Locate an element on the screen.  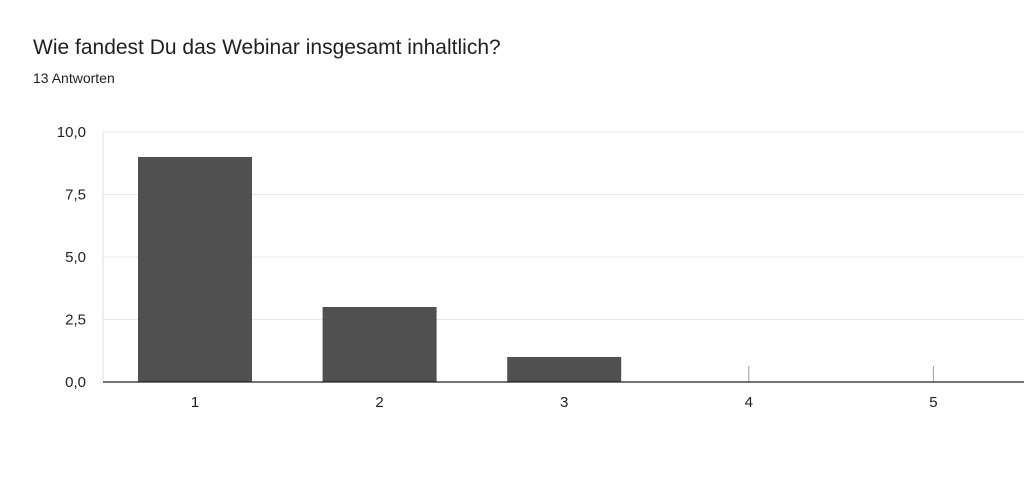
x-tick-label: 2 is located at coordinates (379, 402).